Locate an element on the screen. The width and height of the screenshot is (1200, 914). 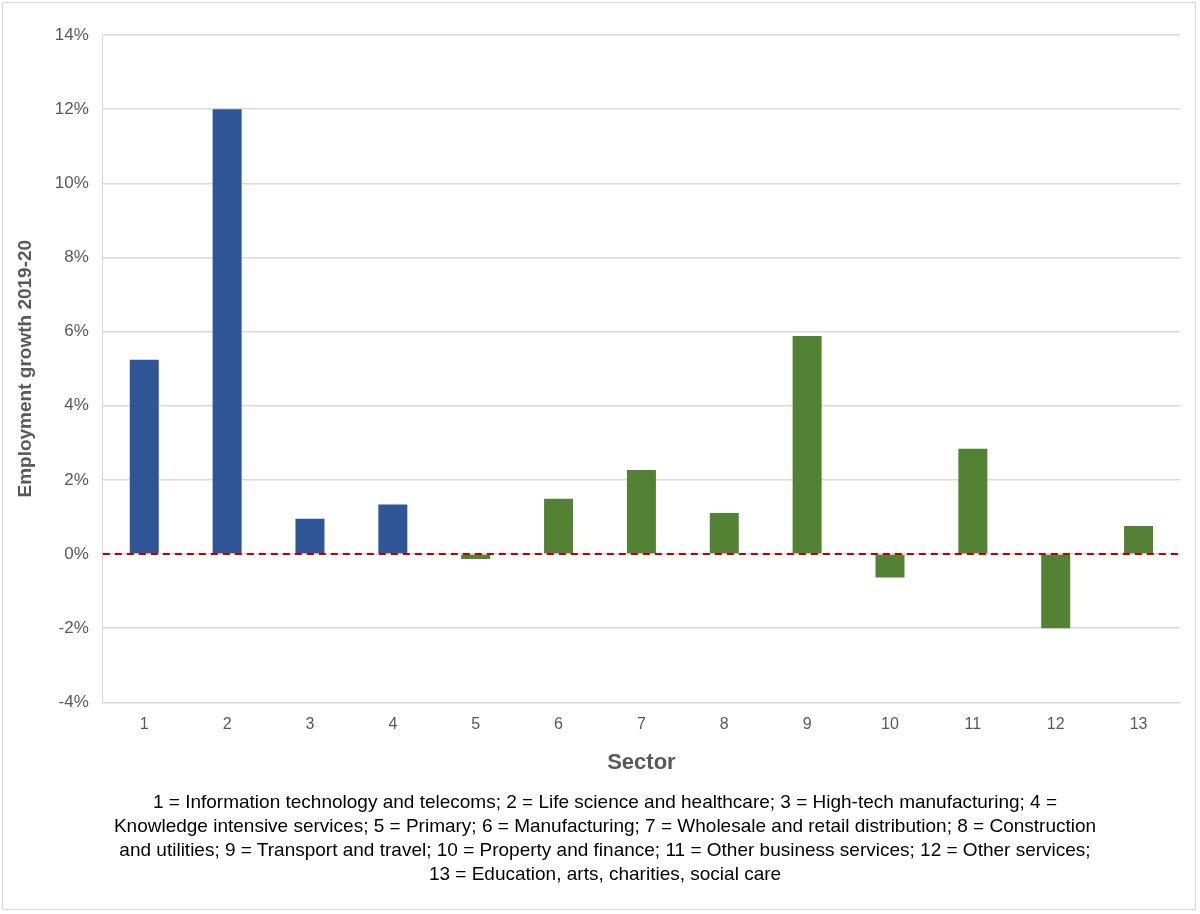
y-tick-label: 4% is located at coordinates (76, 405).